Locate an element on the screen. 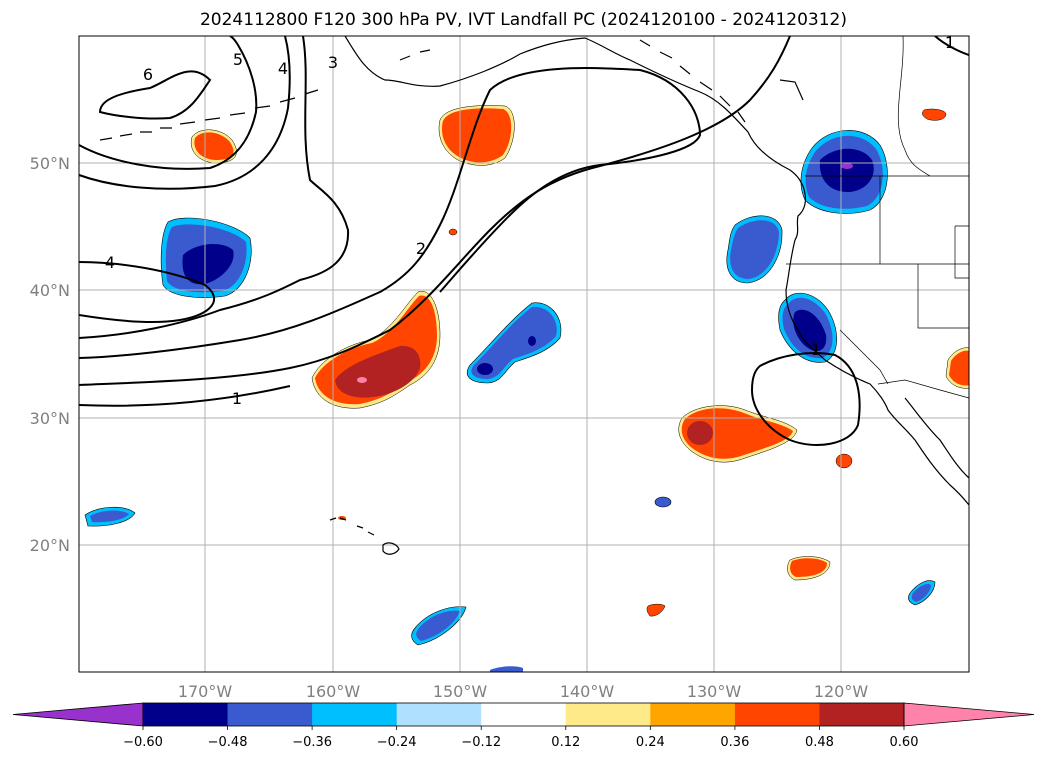 The image size is (1047, 765). lat-tick-labels: 50°N 40°N 30°N 20°N is located at coordinates (50, 354).